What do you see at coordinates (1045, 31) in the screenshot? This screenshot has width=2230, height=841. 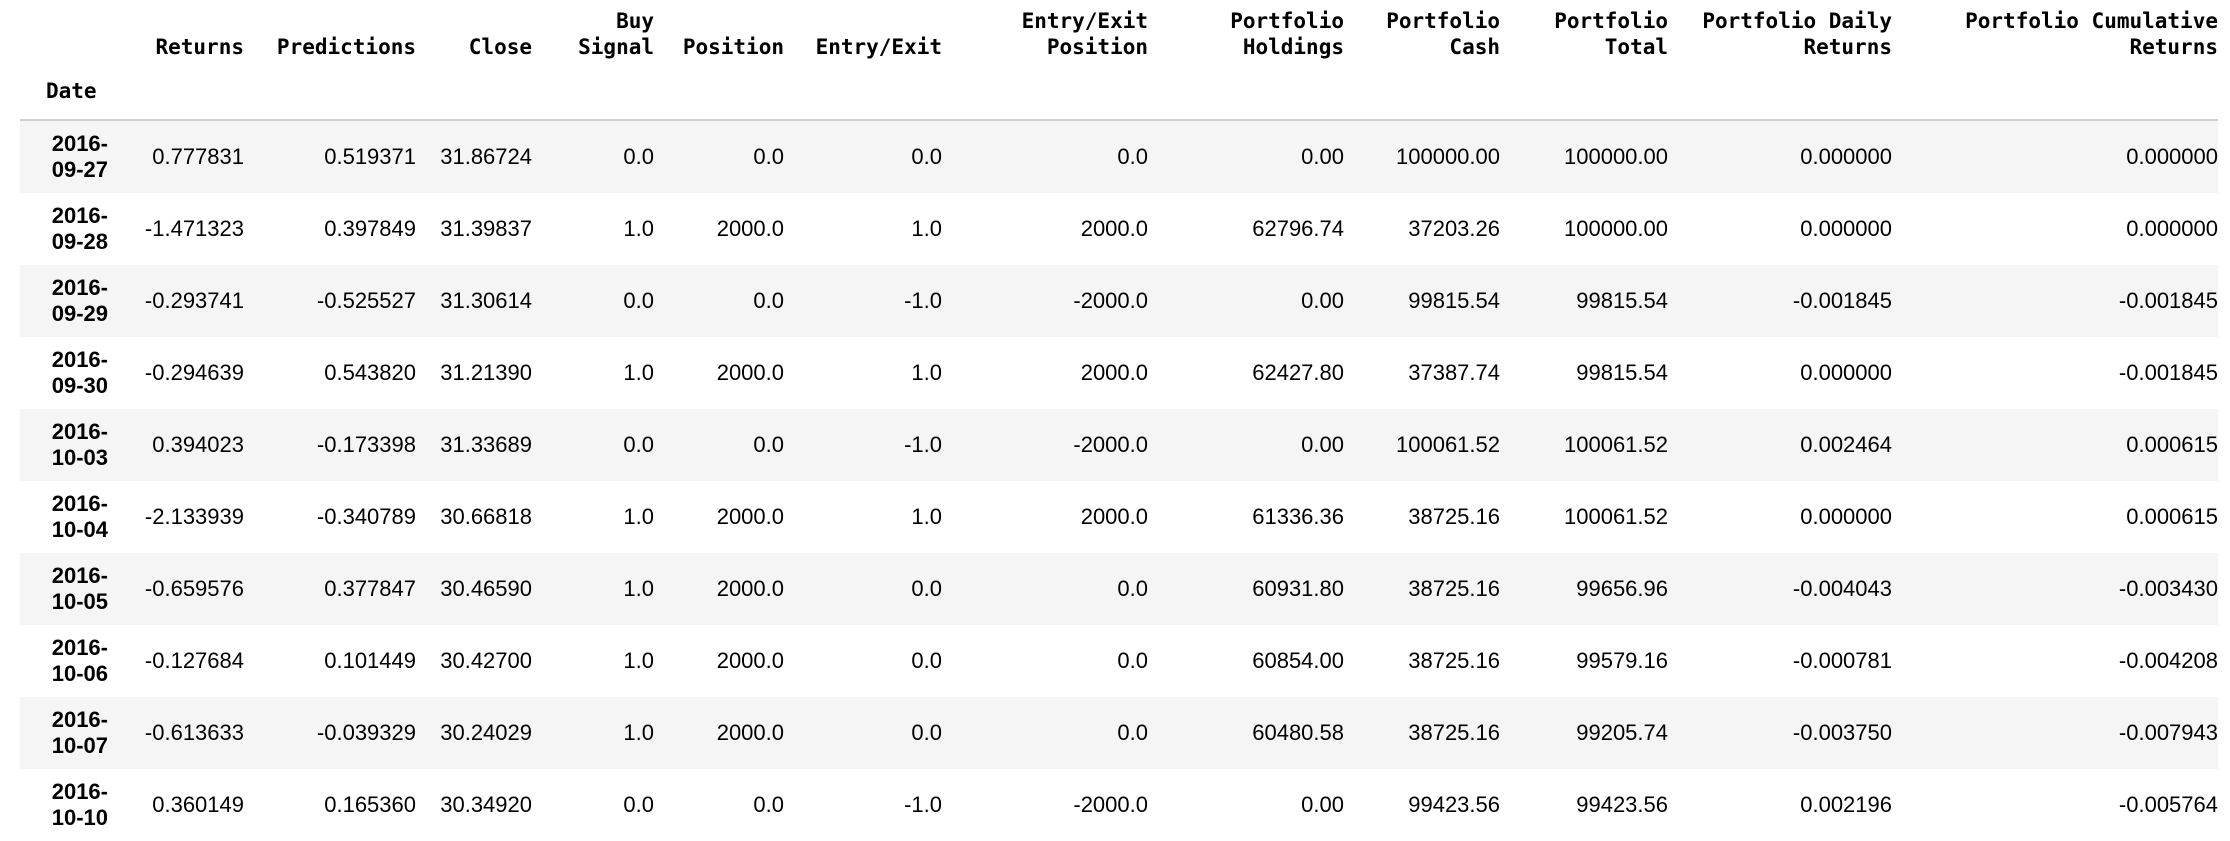 I see `column-header-entry-exit-position: Entry/Exit Position` at bounding box center [1045, 31].